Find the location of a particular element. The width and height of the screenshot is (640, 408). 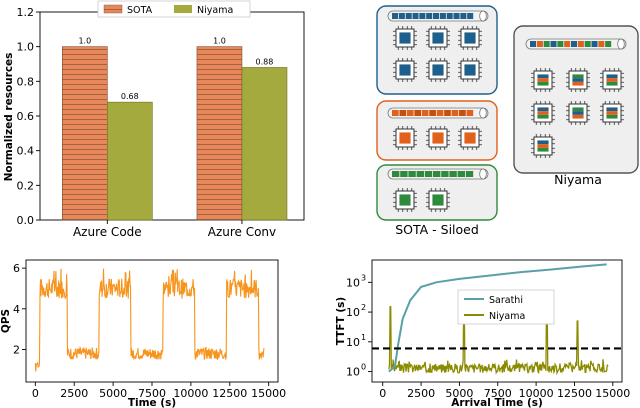

bar-y-axis-label: Normalized resources is located at coordinates (9, 117).